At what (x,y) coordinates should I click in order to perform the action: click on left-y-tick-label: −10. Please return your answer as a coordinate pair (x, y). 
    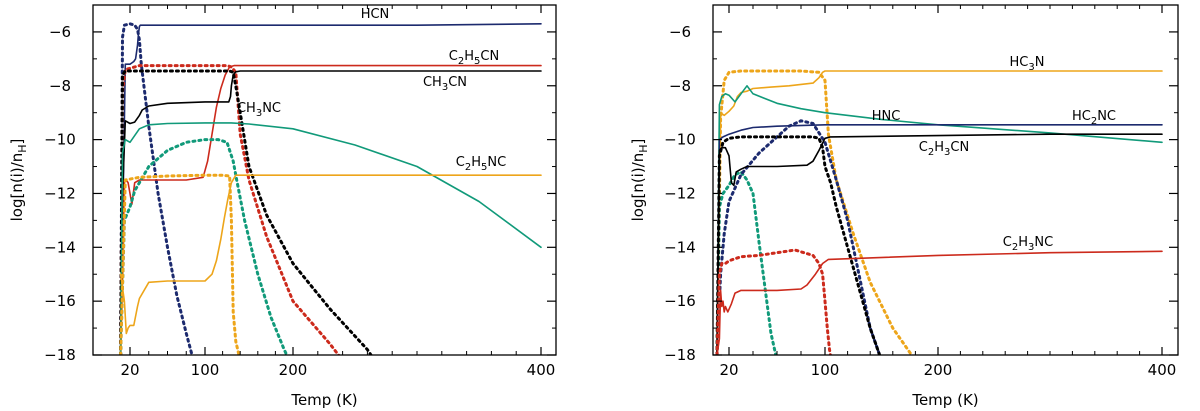
    Looking at the image, I should click on (60, 140).